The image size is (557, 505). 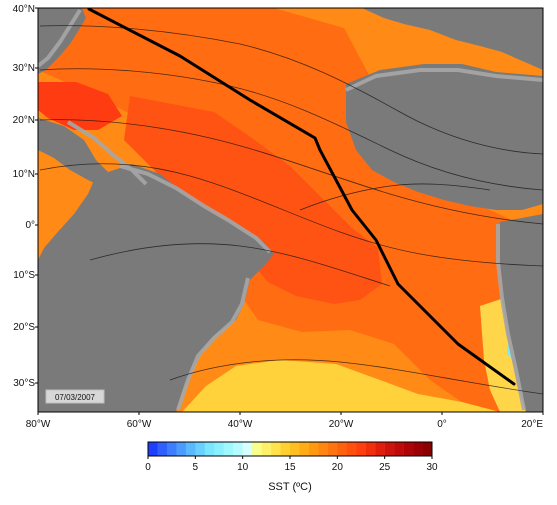 What do you see at coordinates (24, 327) in the screenshot?
I see `lat-tick-20s: 20°S` at bounding box center [24, 327].